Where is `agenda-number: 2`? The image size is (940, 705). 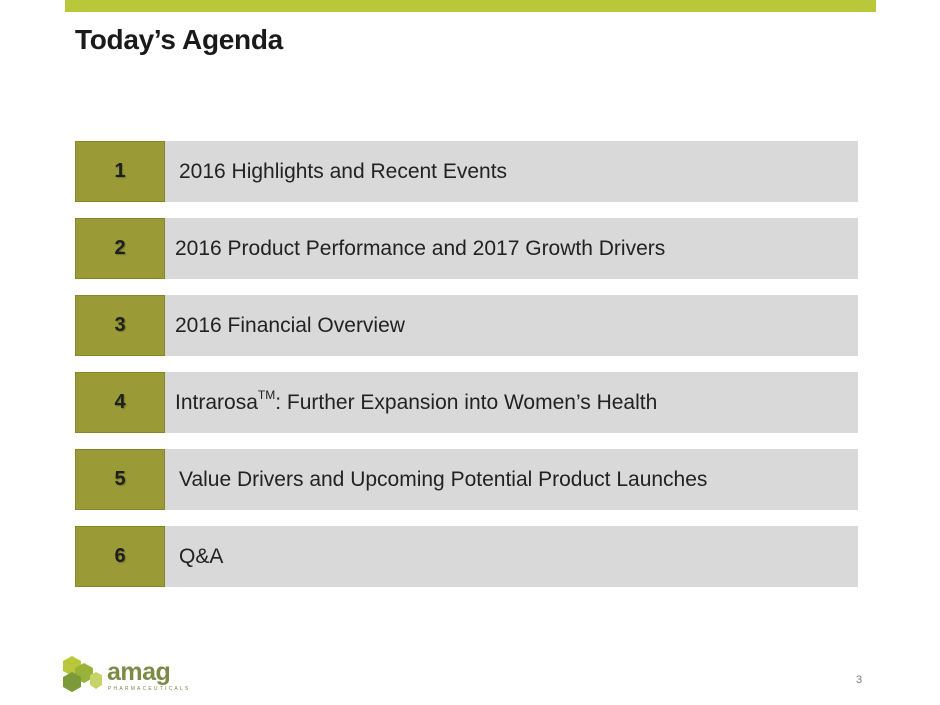
agenda-number: 2 is located at coordinates (120, 248).